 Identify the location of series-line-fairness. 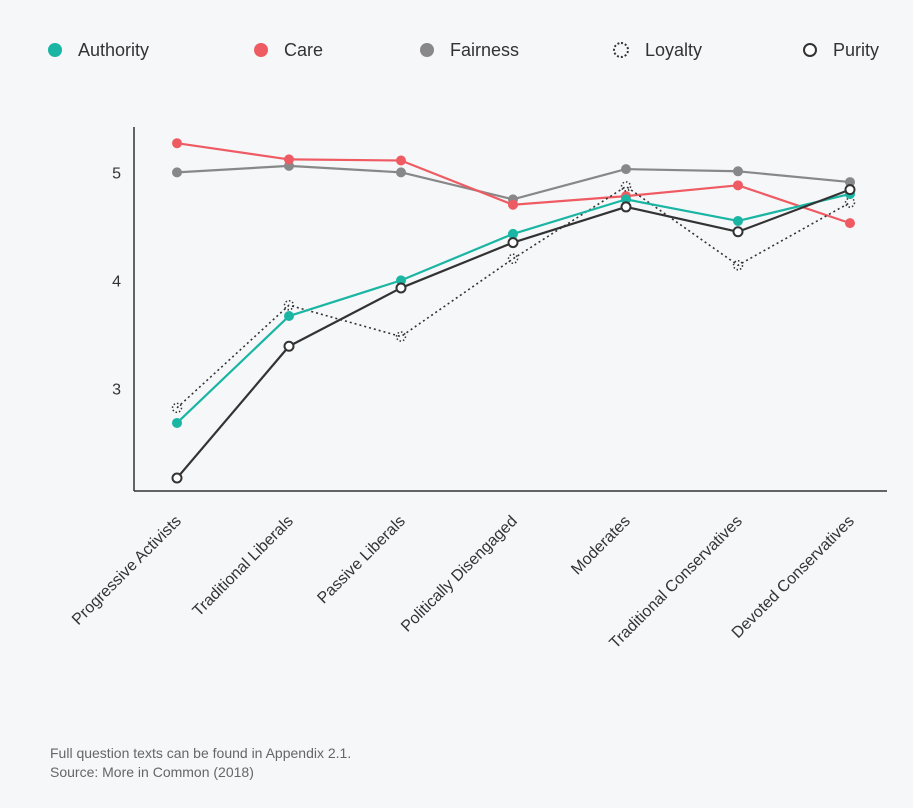
(513, 182).